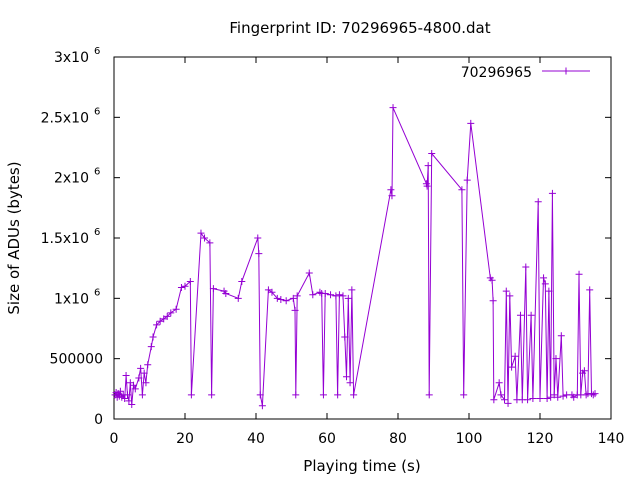 The width and height of the screenshot is (640, 480). What do you see at coordinates (496, 73) in the screenshot?
I see `legend-entry-label: 70296965` at bounding box center [496, 73].